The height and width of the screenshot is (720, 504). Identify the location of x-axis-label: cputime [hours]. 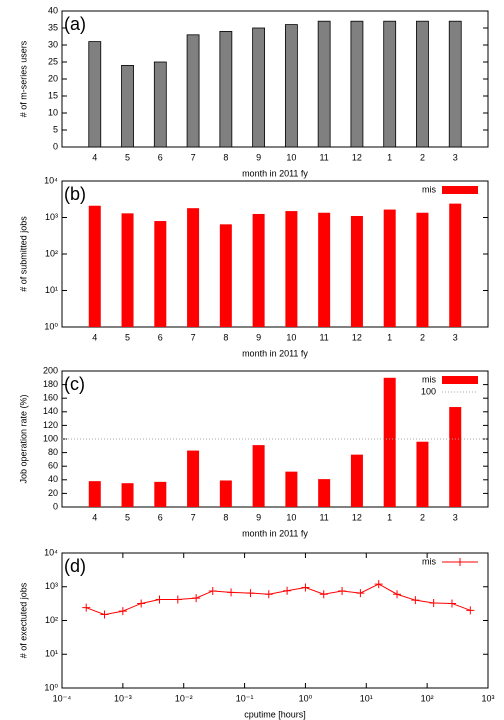
(275, 714).